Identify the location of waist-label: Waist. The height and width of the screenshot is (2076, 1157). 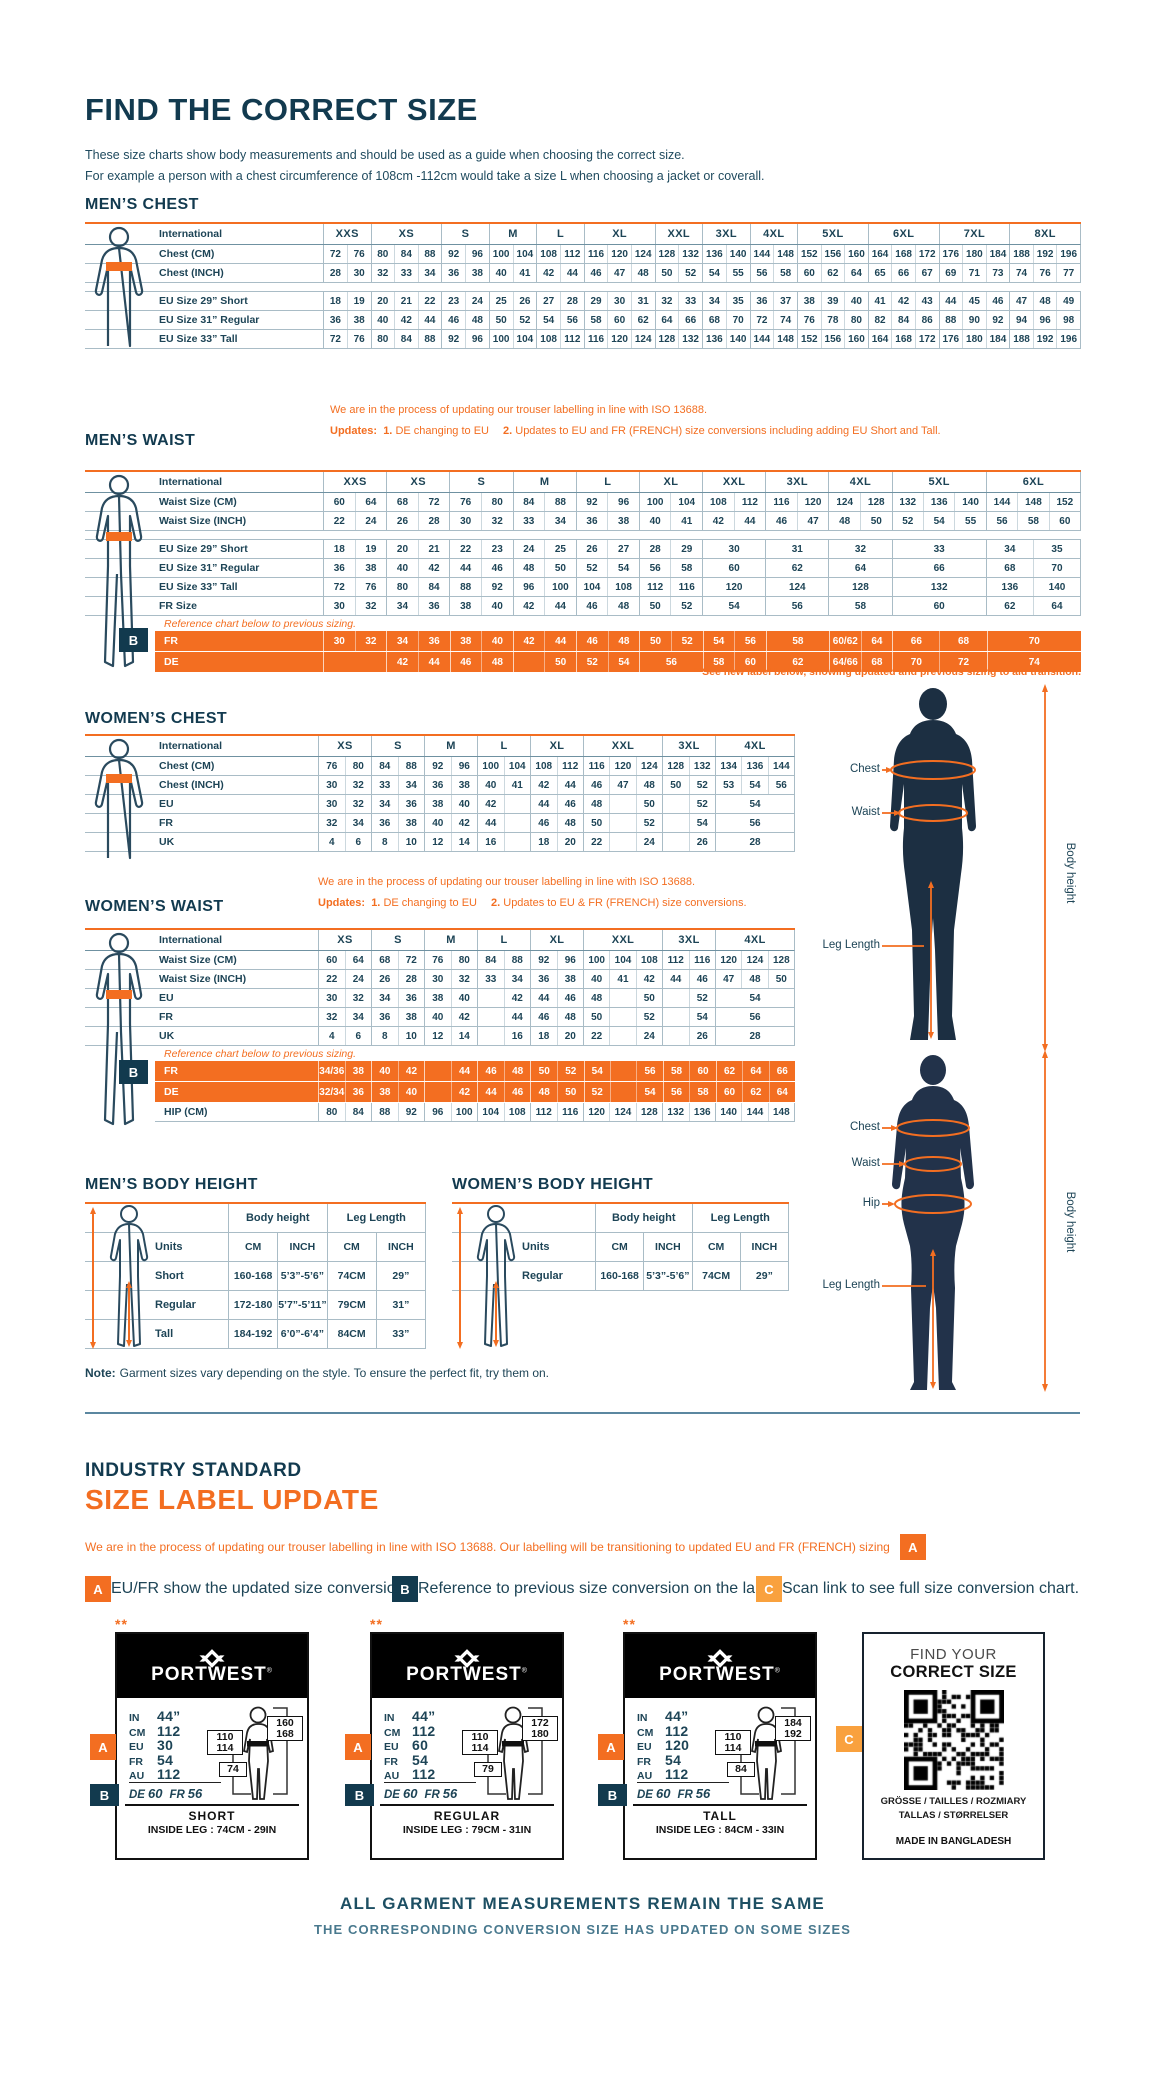
(865, 1163).